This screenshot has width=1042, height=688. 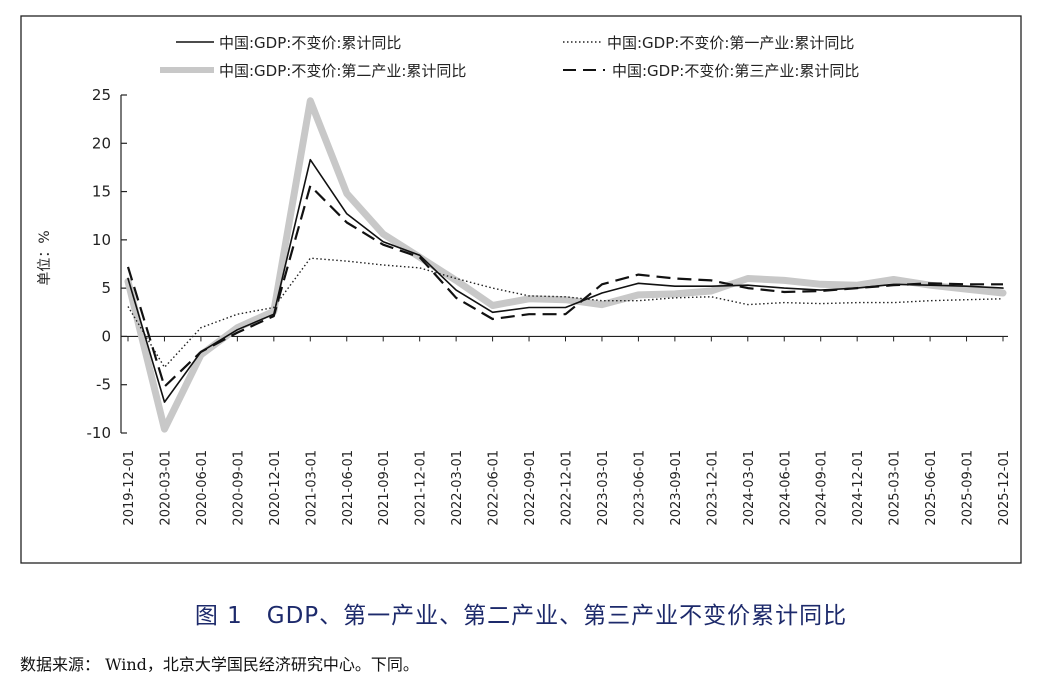 I want to click on y-tick-label: -5, so click(x=103, y=385).